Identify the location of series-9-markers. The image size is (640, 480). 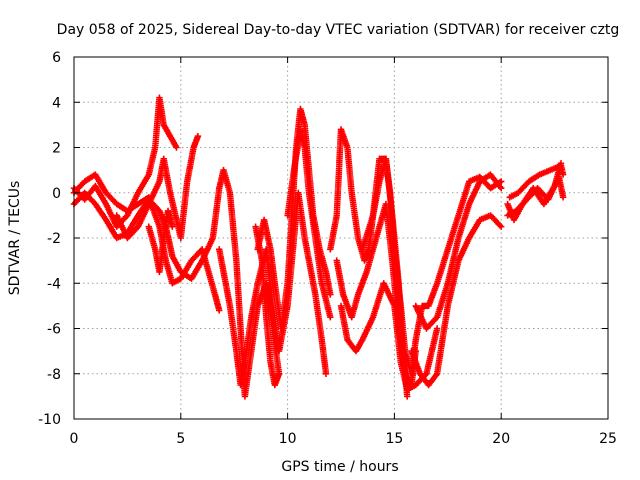
(309, 223).